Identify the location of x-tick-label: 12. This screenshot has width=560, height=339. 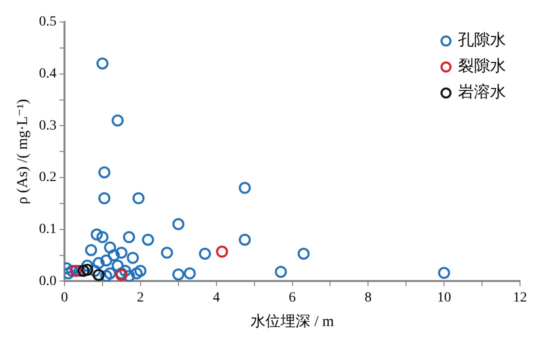
(520, 298).